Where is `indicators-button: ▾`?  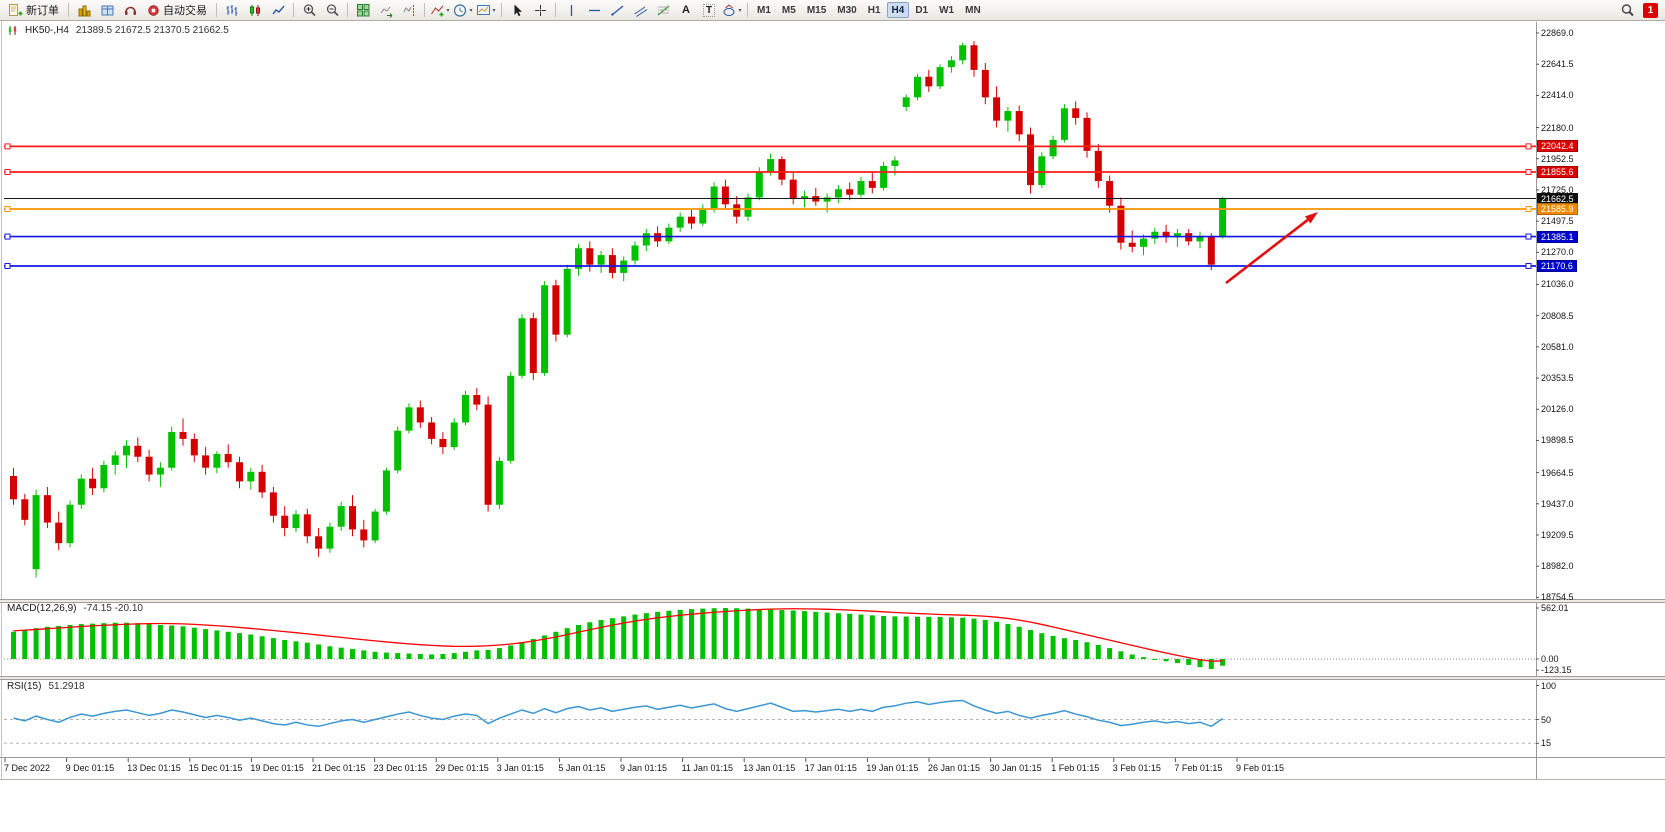
indicators-button: ▾ is located at coordinates (440, 10).